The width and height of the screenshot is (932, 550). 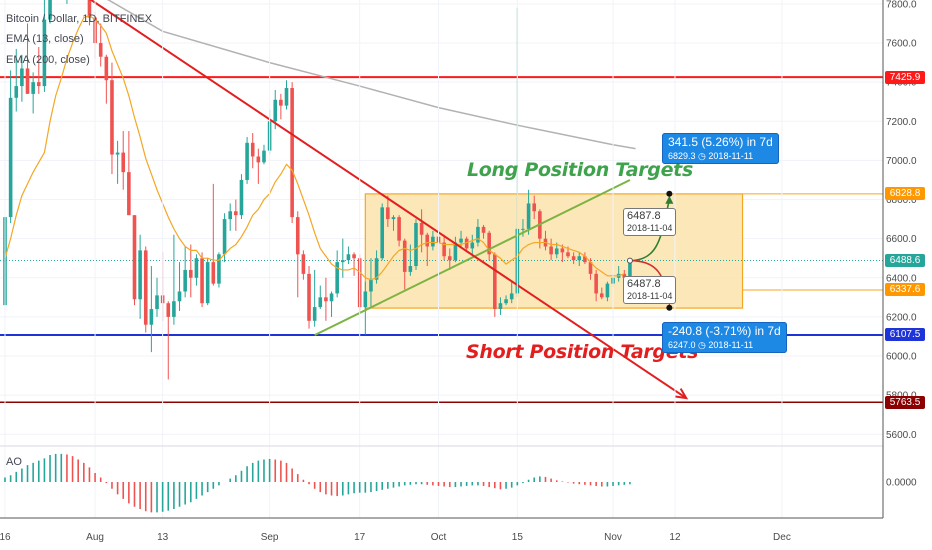 I want to click on short-target-change: -240.8 (-3.71%) in 7d, so click(x=724, y=331).